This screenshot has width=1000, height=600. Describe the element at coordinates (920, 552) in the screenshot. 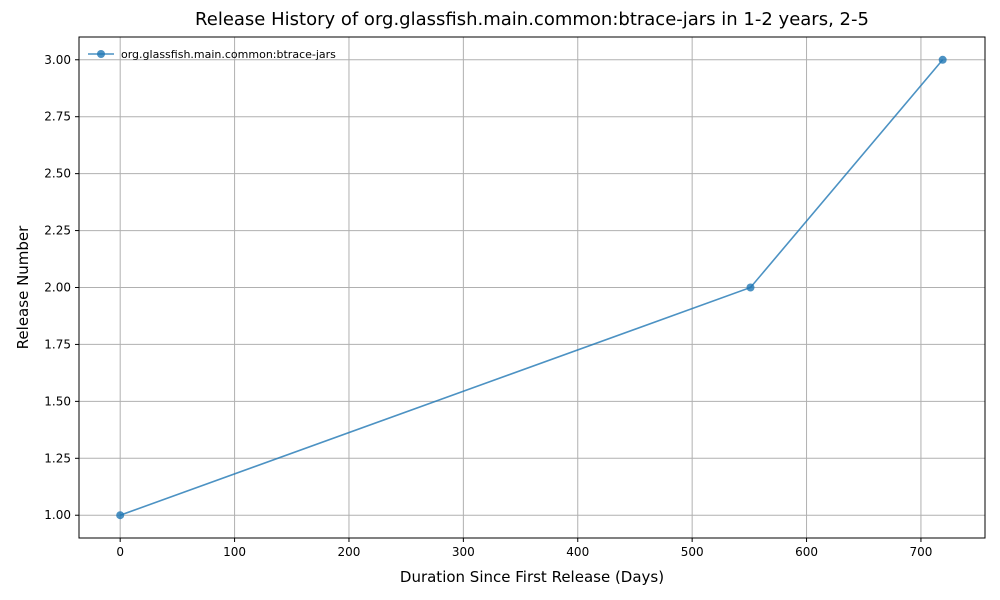

I see `x-tick-label: 700` at that location.